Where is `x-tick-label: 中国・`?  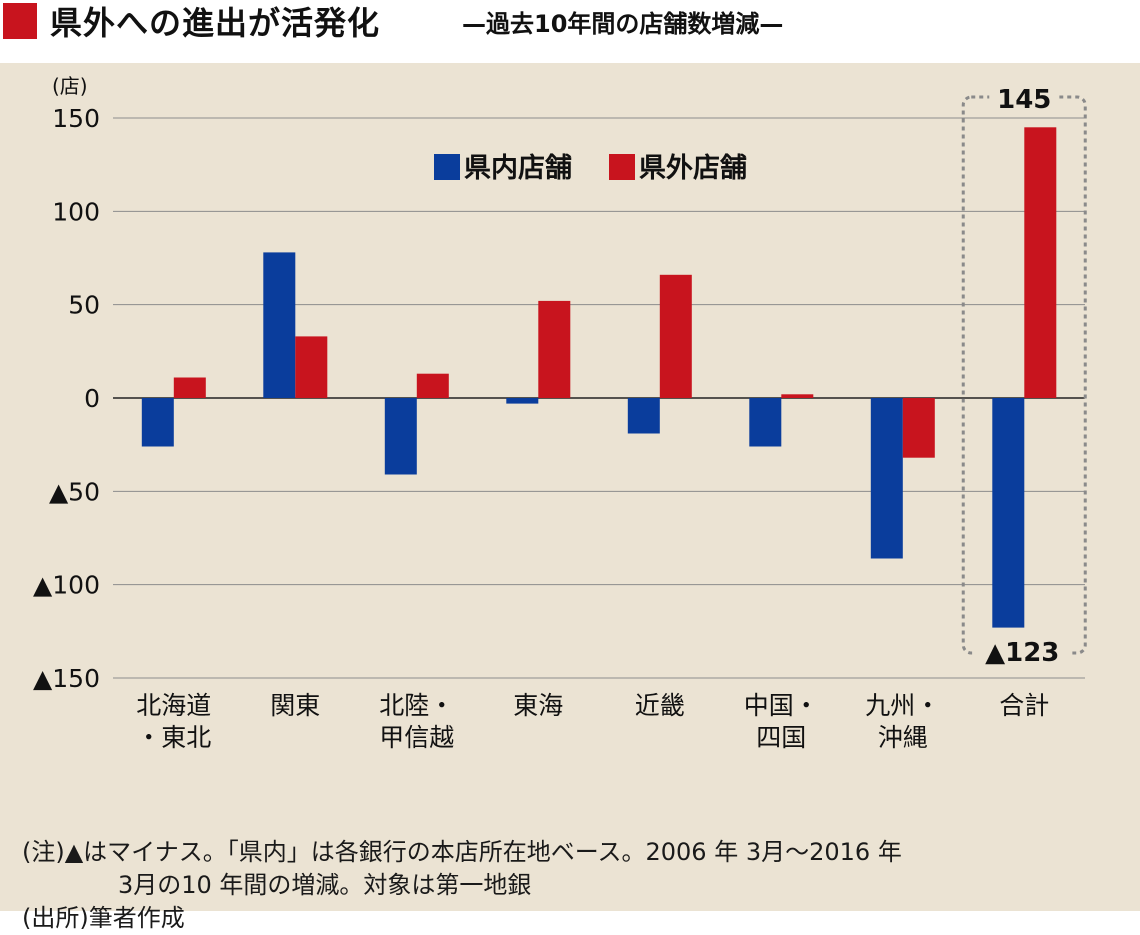 x-tick-label: 中国・ is located at coordinates (781, 705).